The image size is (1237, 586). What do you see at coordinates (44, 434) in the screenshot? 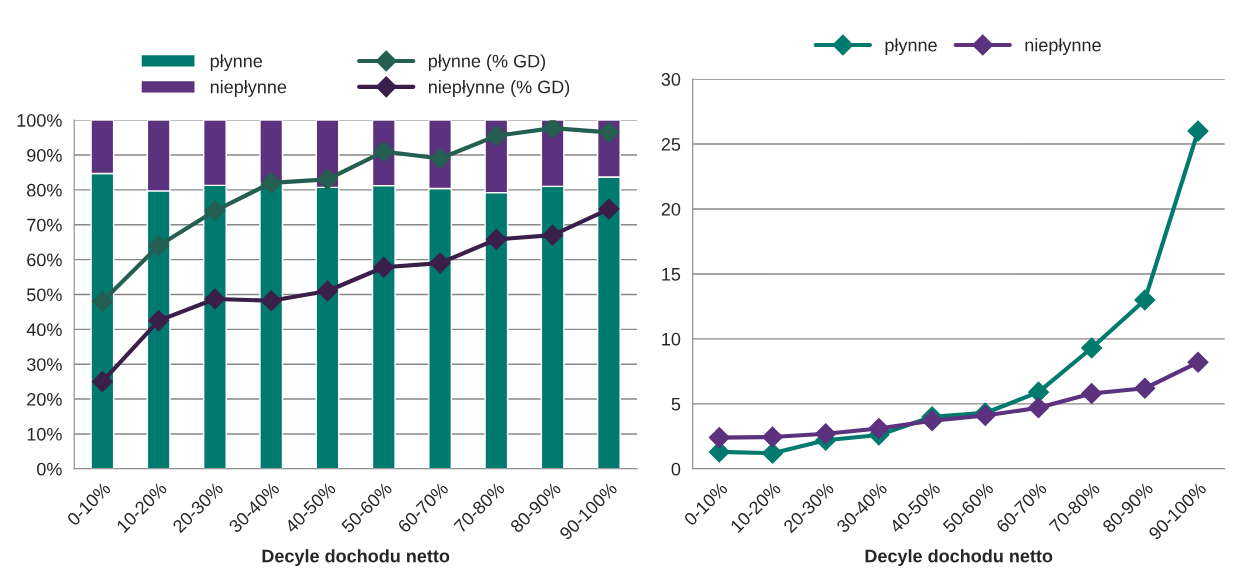
I see `y-tick-label: 10%` at bounding box center [44, 434].